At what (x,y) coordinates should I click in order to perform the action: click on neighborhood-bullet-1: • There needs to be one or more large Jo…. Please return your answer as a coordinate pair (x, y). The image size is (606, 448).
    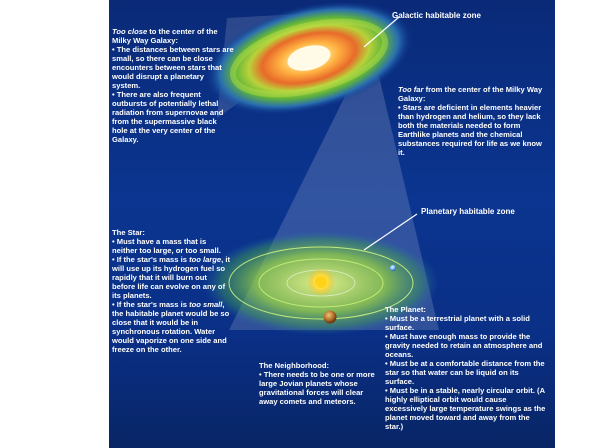
    Looking at the image, I should click on (317, 388).